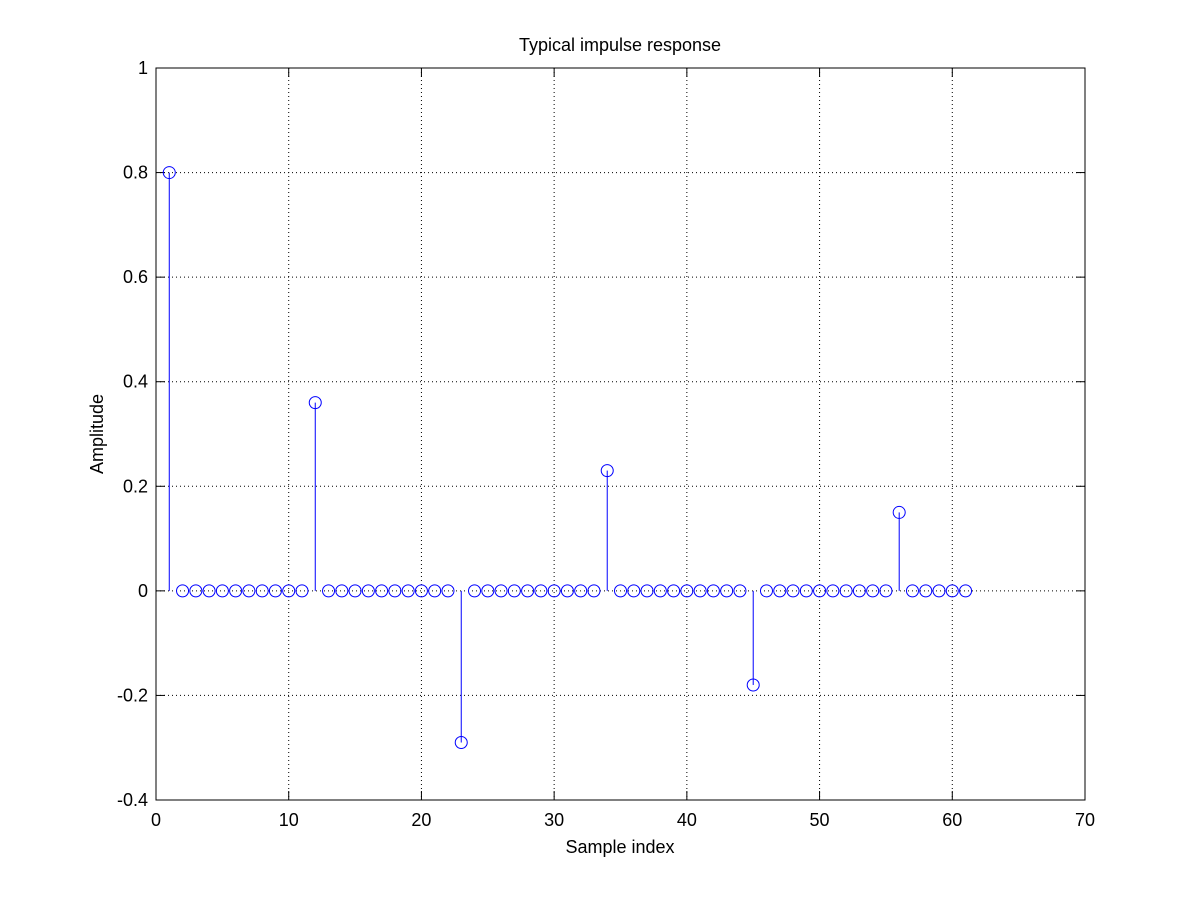  I want to click on x-tick-label: 30, so click(554, 820).